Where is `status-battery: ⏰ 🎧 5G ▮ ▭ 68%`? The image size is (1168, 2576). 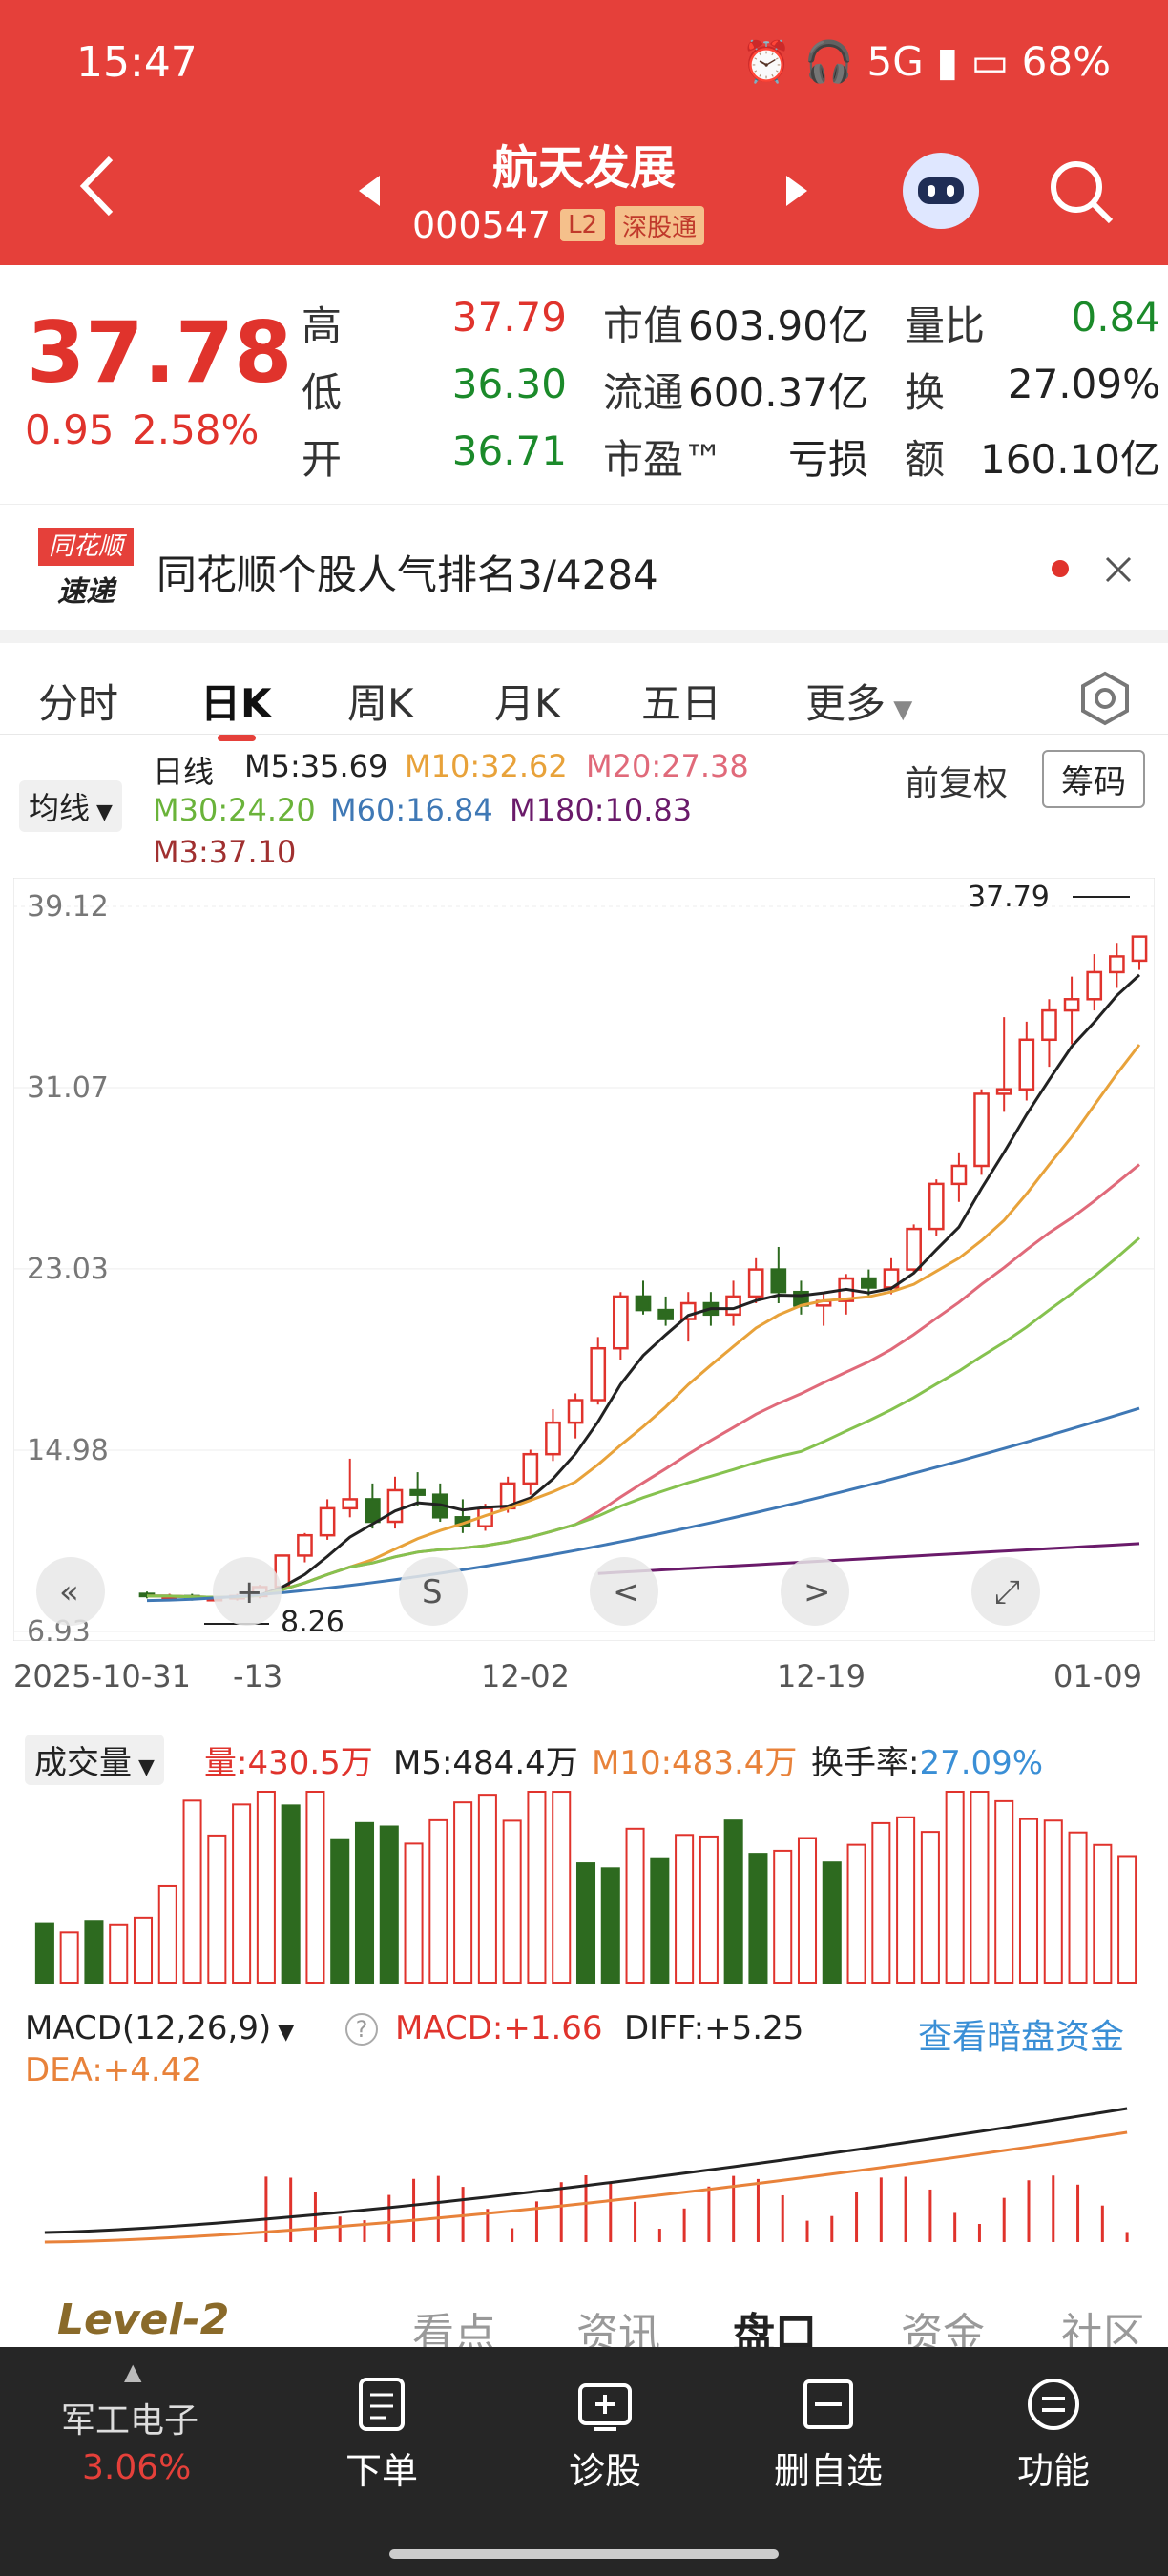
status-battery: ⏰ 🎧 5G ▮ ▭ 68% is located at coordinates (926, 62).